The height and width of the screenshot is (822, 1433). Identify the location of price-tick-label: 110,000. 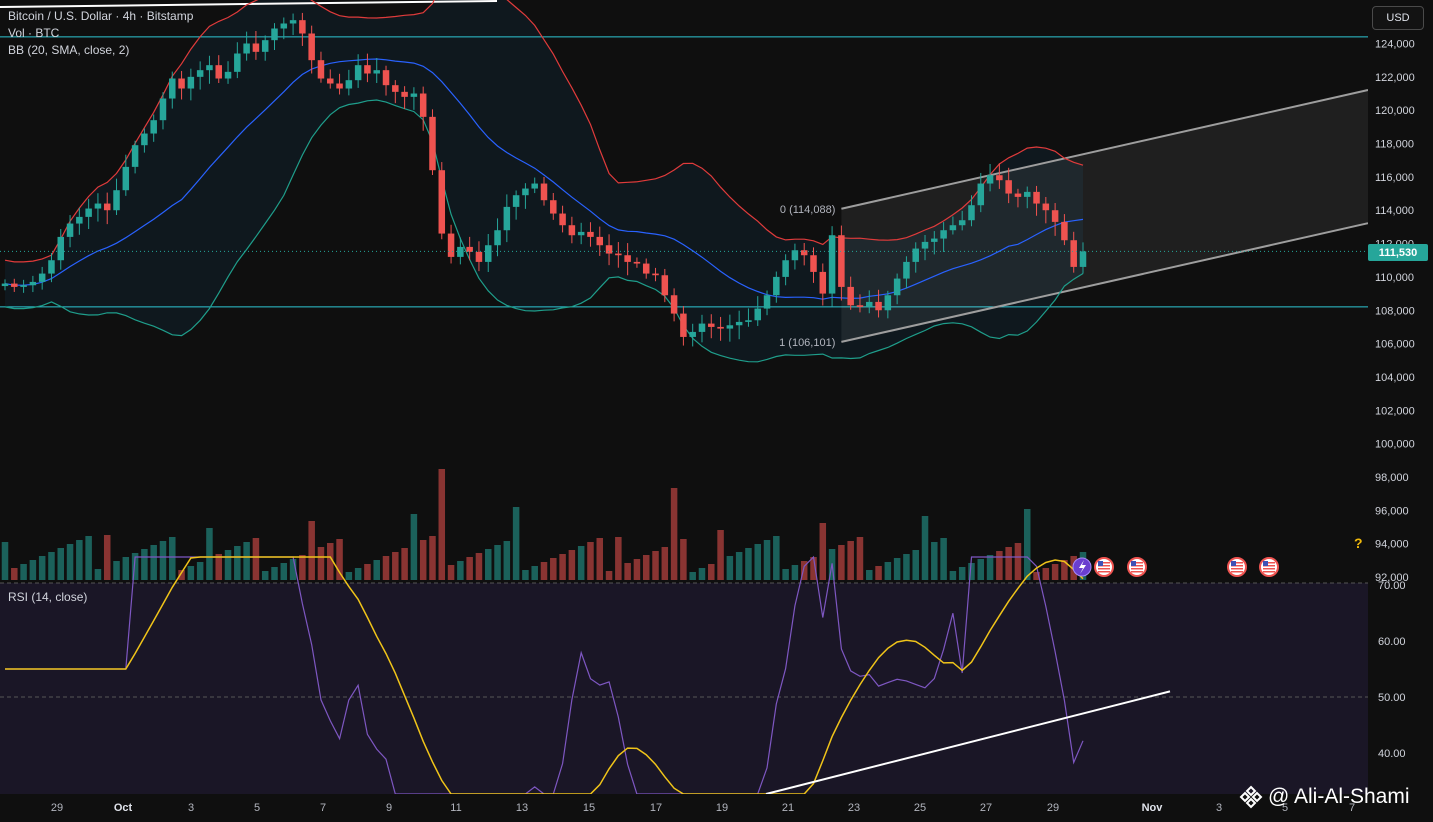
(1394, 278).